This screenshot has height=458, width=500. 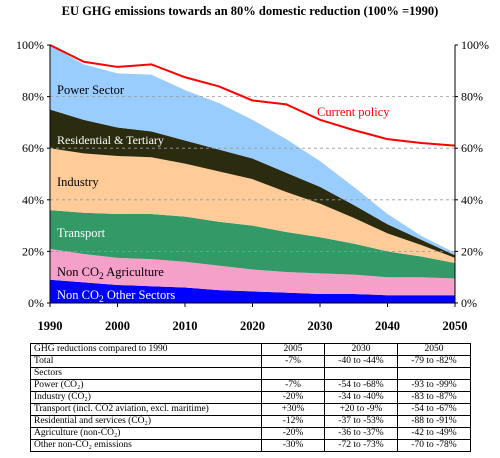 What do you see at coordinates (110, 140) in the screenshot?
I see `series-label-residential-tertiary: Residential & Tertiary` at bounding box center [110, 140].